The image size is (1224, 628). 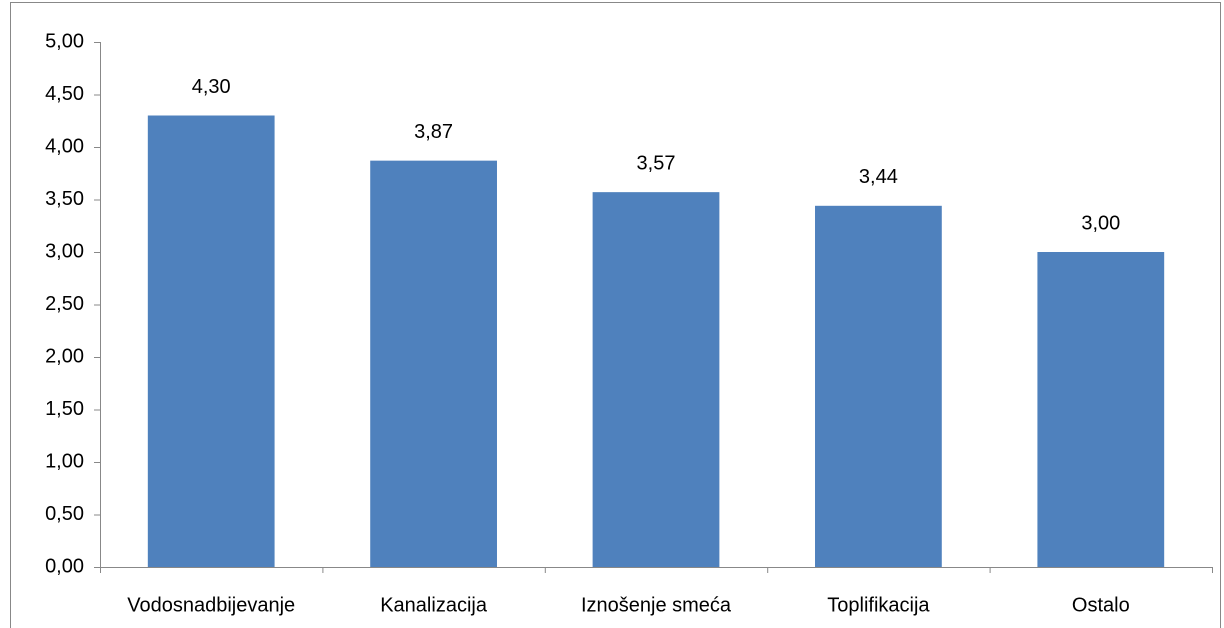 I want to click on x-tick-label: Toplifikacija, so click(x=878, y=605).